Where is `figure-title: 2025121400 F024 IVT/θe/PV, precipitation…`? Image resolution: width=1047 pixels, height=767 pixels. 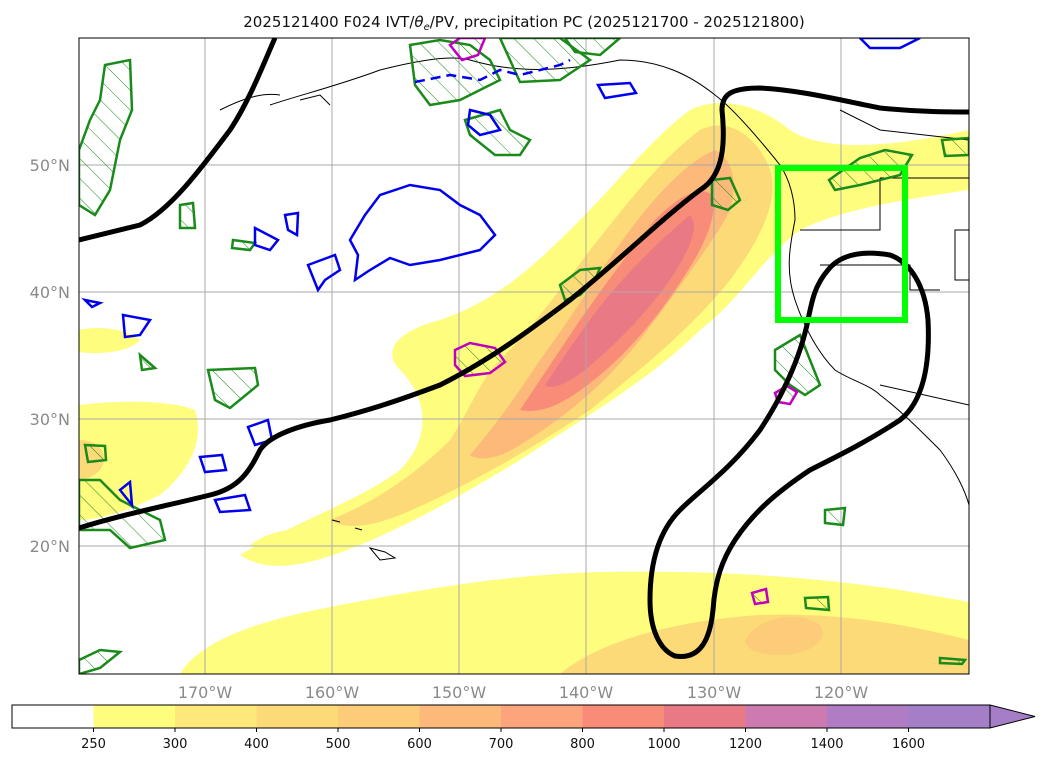 figure-title: 2025121400 F024 IVT/θe/PV, precipitation… is located at coordinates (523, 23).